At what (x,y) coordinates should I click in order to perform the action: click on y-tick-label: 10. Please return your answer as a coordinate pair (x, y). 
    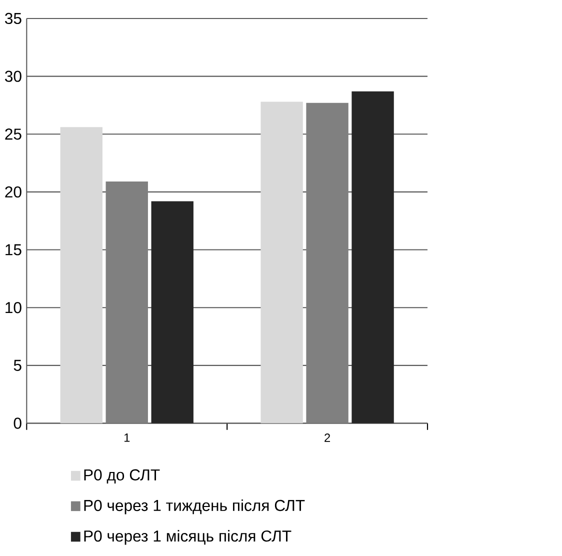
    Looking at the image, I should click on (14, 308).